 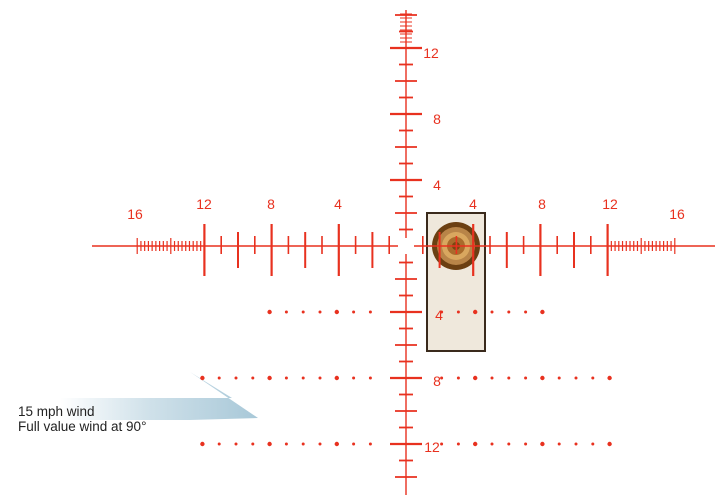 I want to click on wind-value-label: Full value wind at 90°, so click(x=82, y=426).